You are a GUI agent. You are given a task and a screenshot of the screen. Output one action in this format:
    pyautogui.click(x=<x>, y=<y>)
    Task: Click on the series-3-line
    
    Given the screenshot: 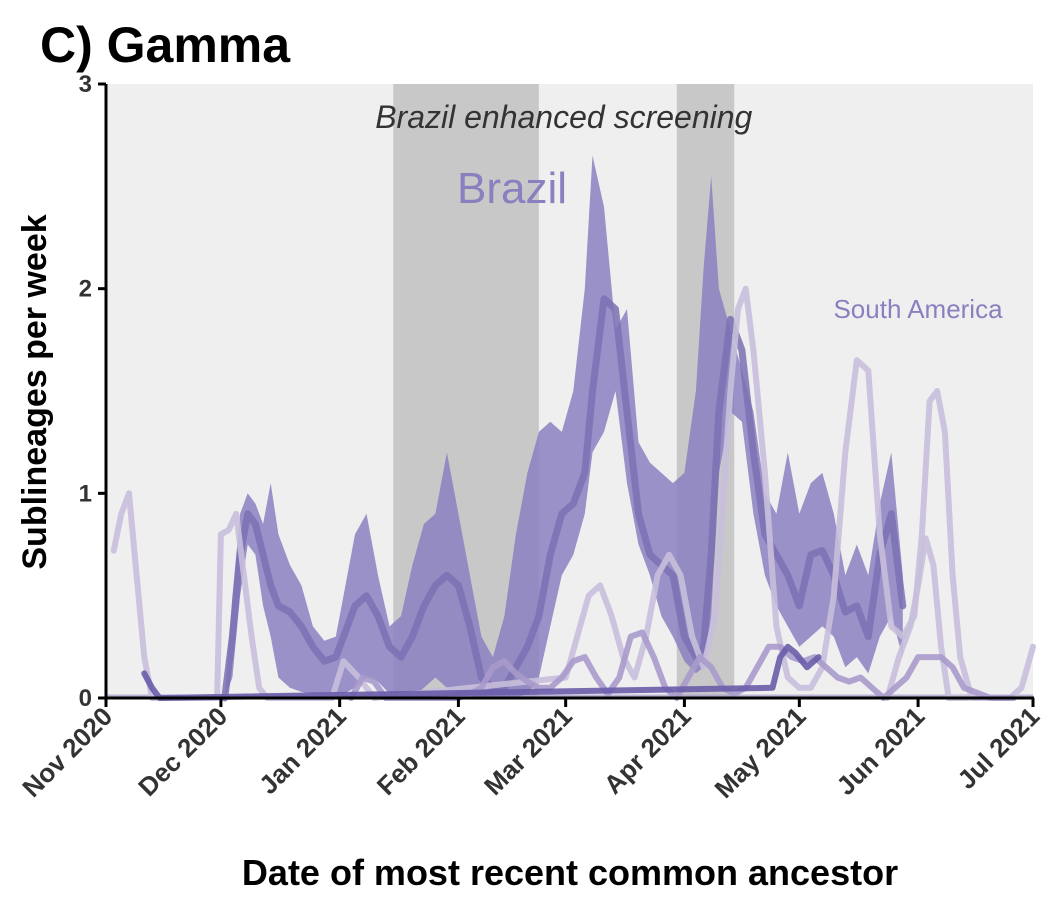 What is the action you would take?
    pyautogui.click(x=682, y=665)
    